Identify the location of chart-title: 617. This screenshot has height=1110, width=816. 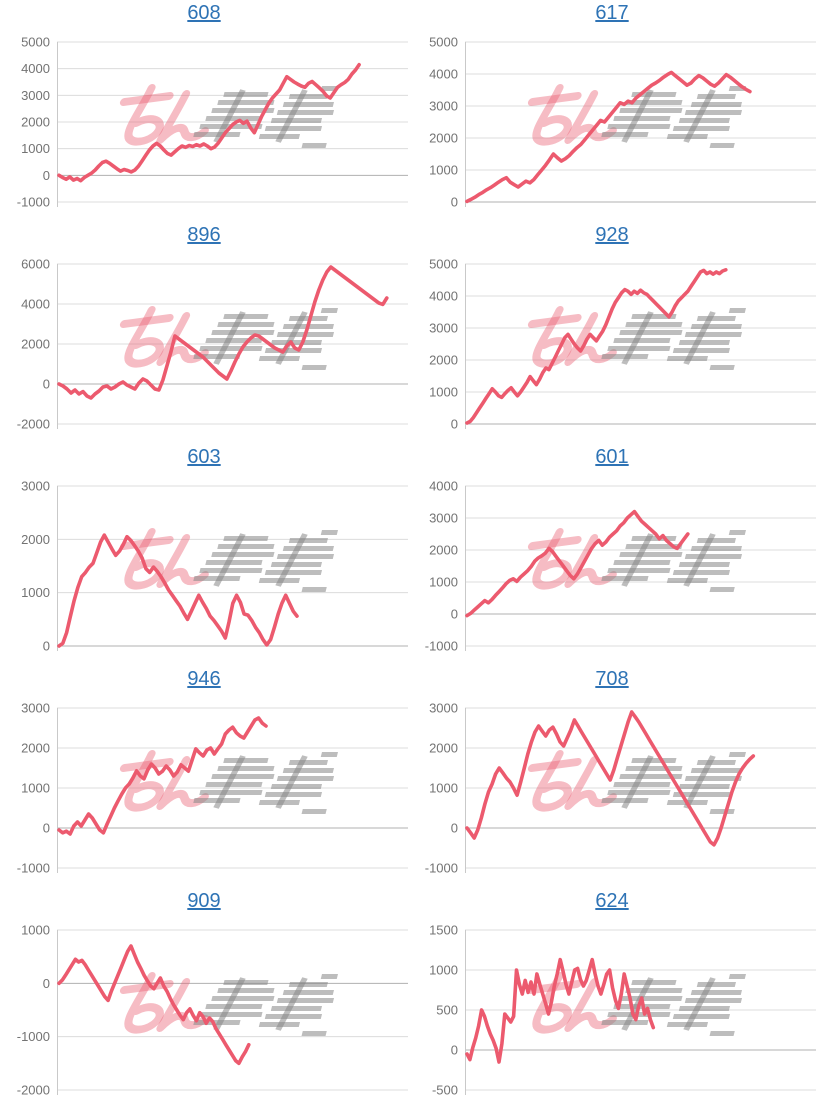
(612, 13).